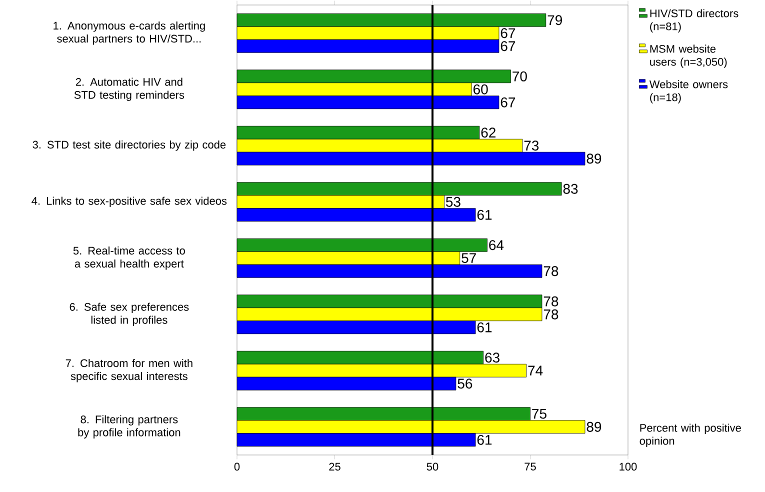 The width and height of the screenshot is (765, 492). I want to click on y-tick-label: 4. Links to sex-positive safe sex videos, so click(129, 201).